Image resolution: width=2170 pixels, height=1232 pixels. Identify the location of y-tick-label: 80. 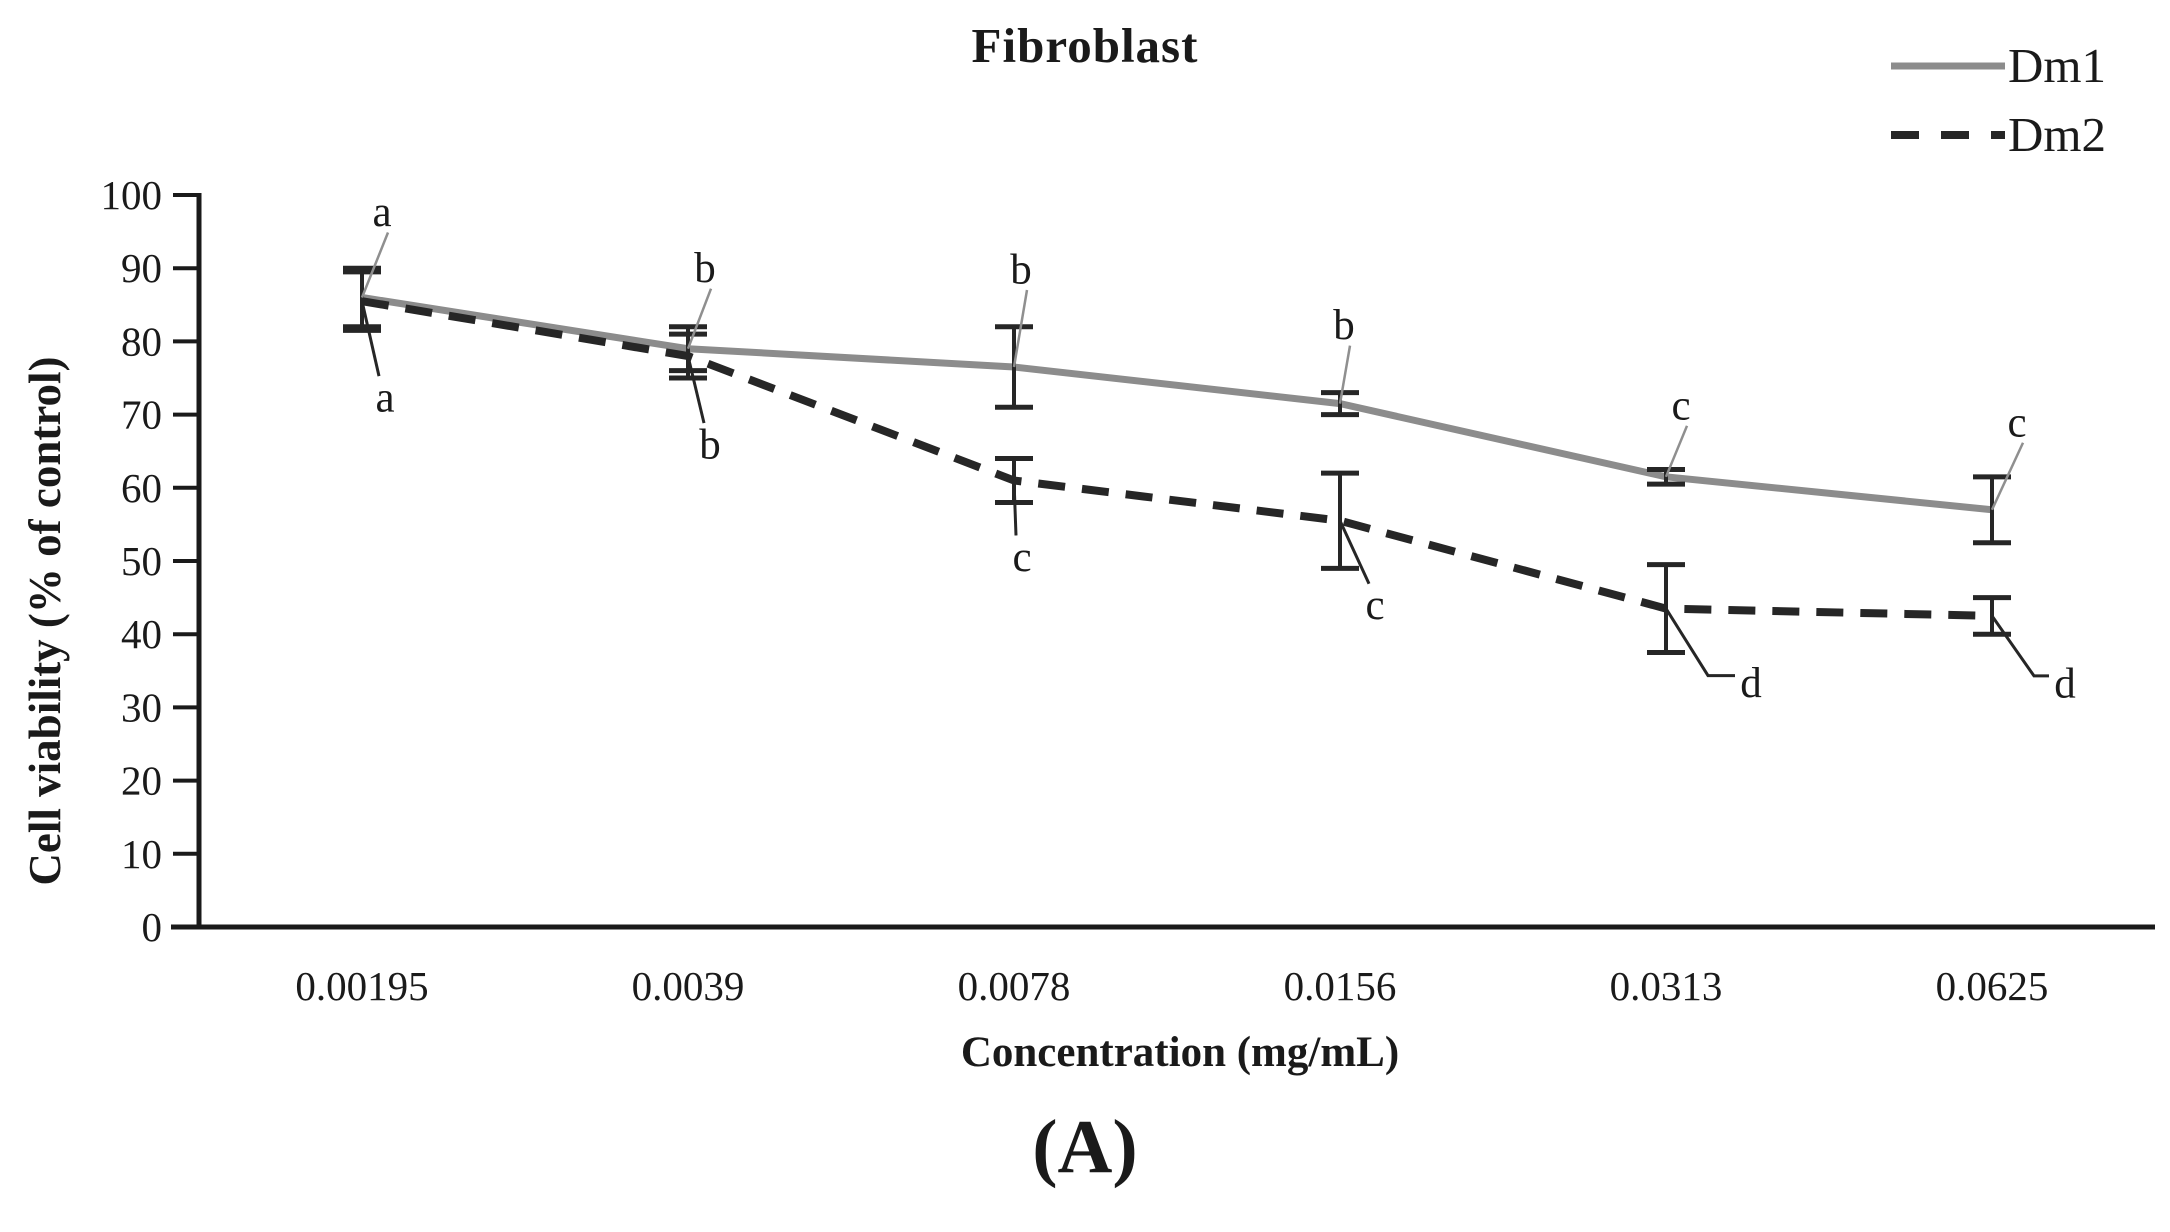
(141, 341).